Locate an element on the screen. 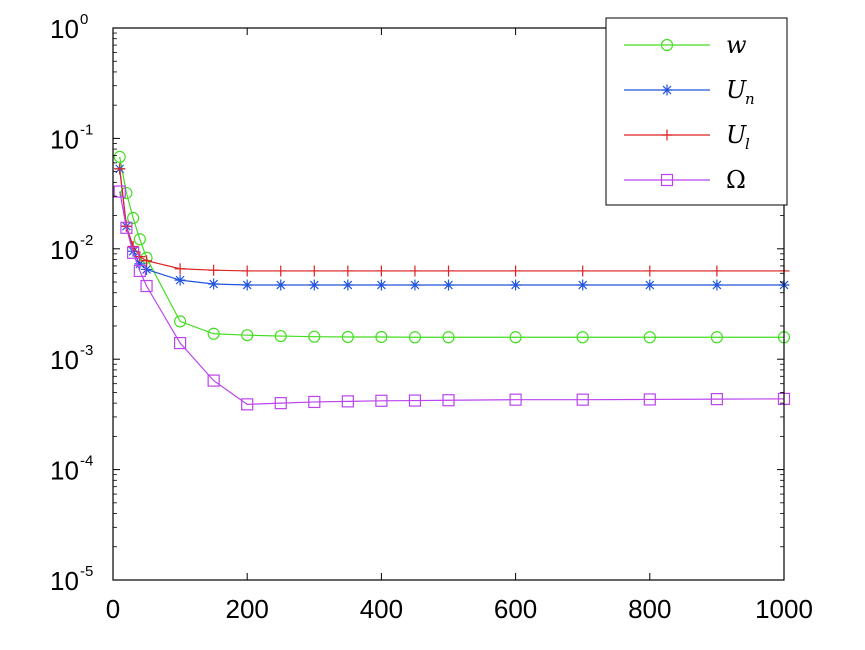  y-tick-exponent: -2 is located at coordinates (86, 240).